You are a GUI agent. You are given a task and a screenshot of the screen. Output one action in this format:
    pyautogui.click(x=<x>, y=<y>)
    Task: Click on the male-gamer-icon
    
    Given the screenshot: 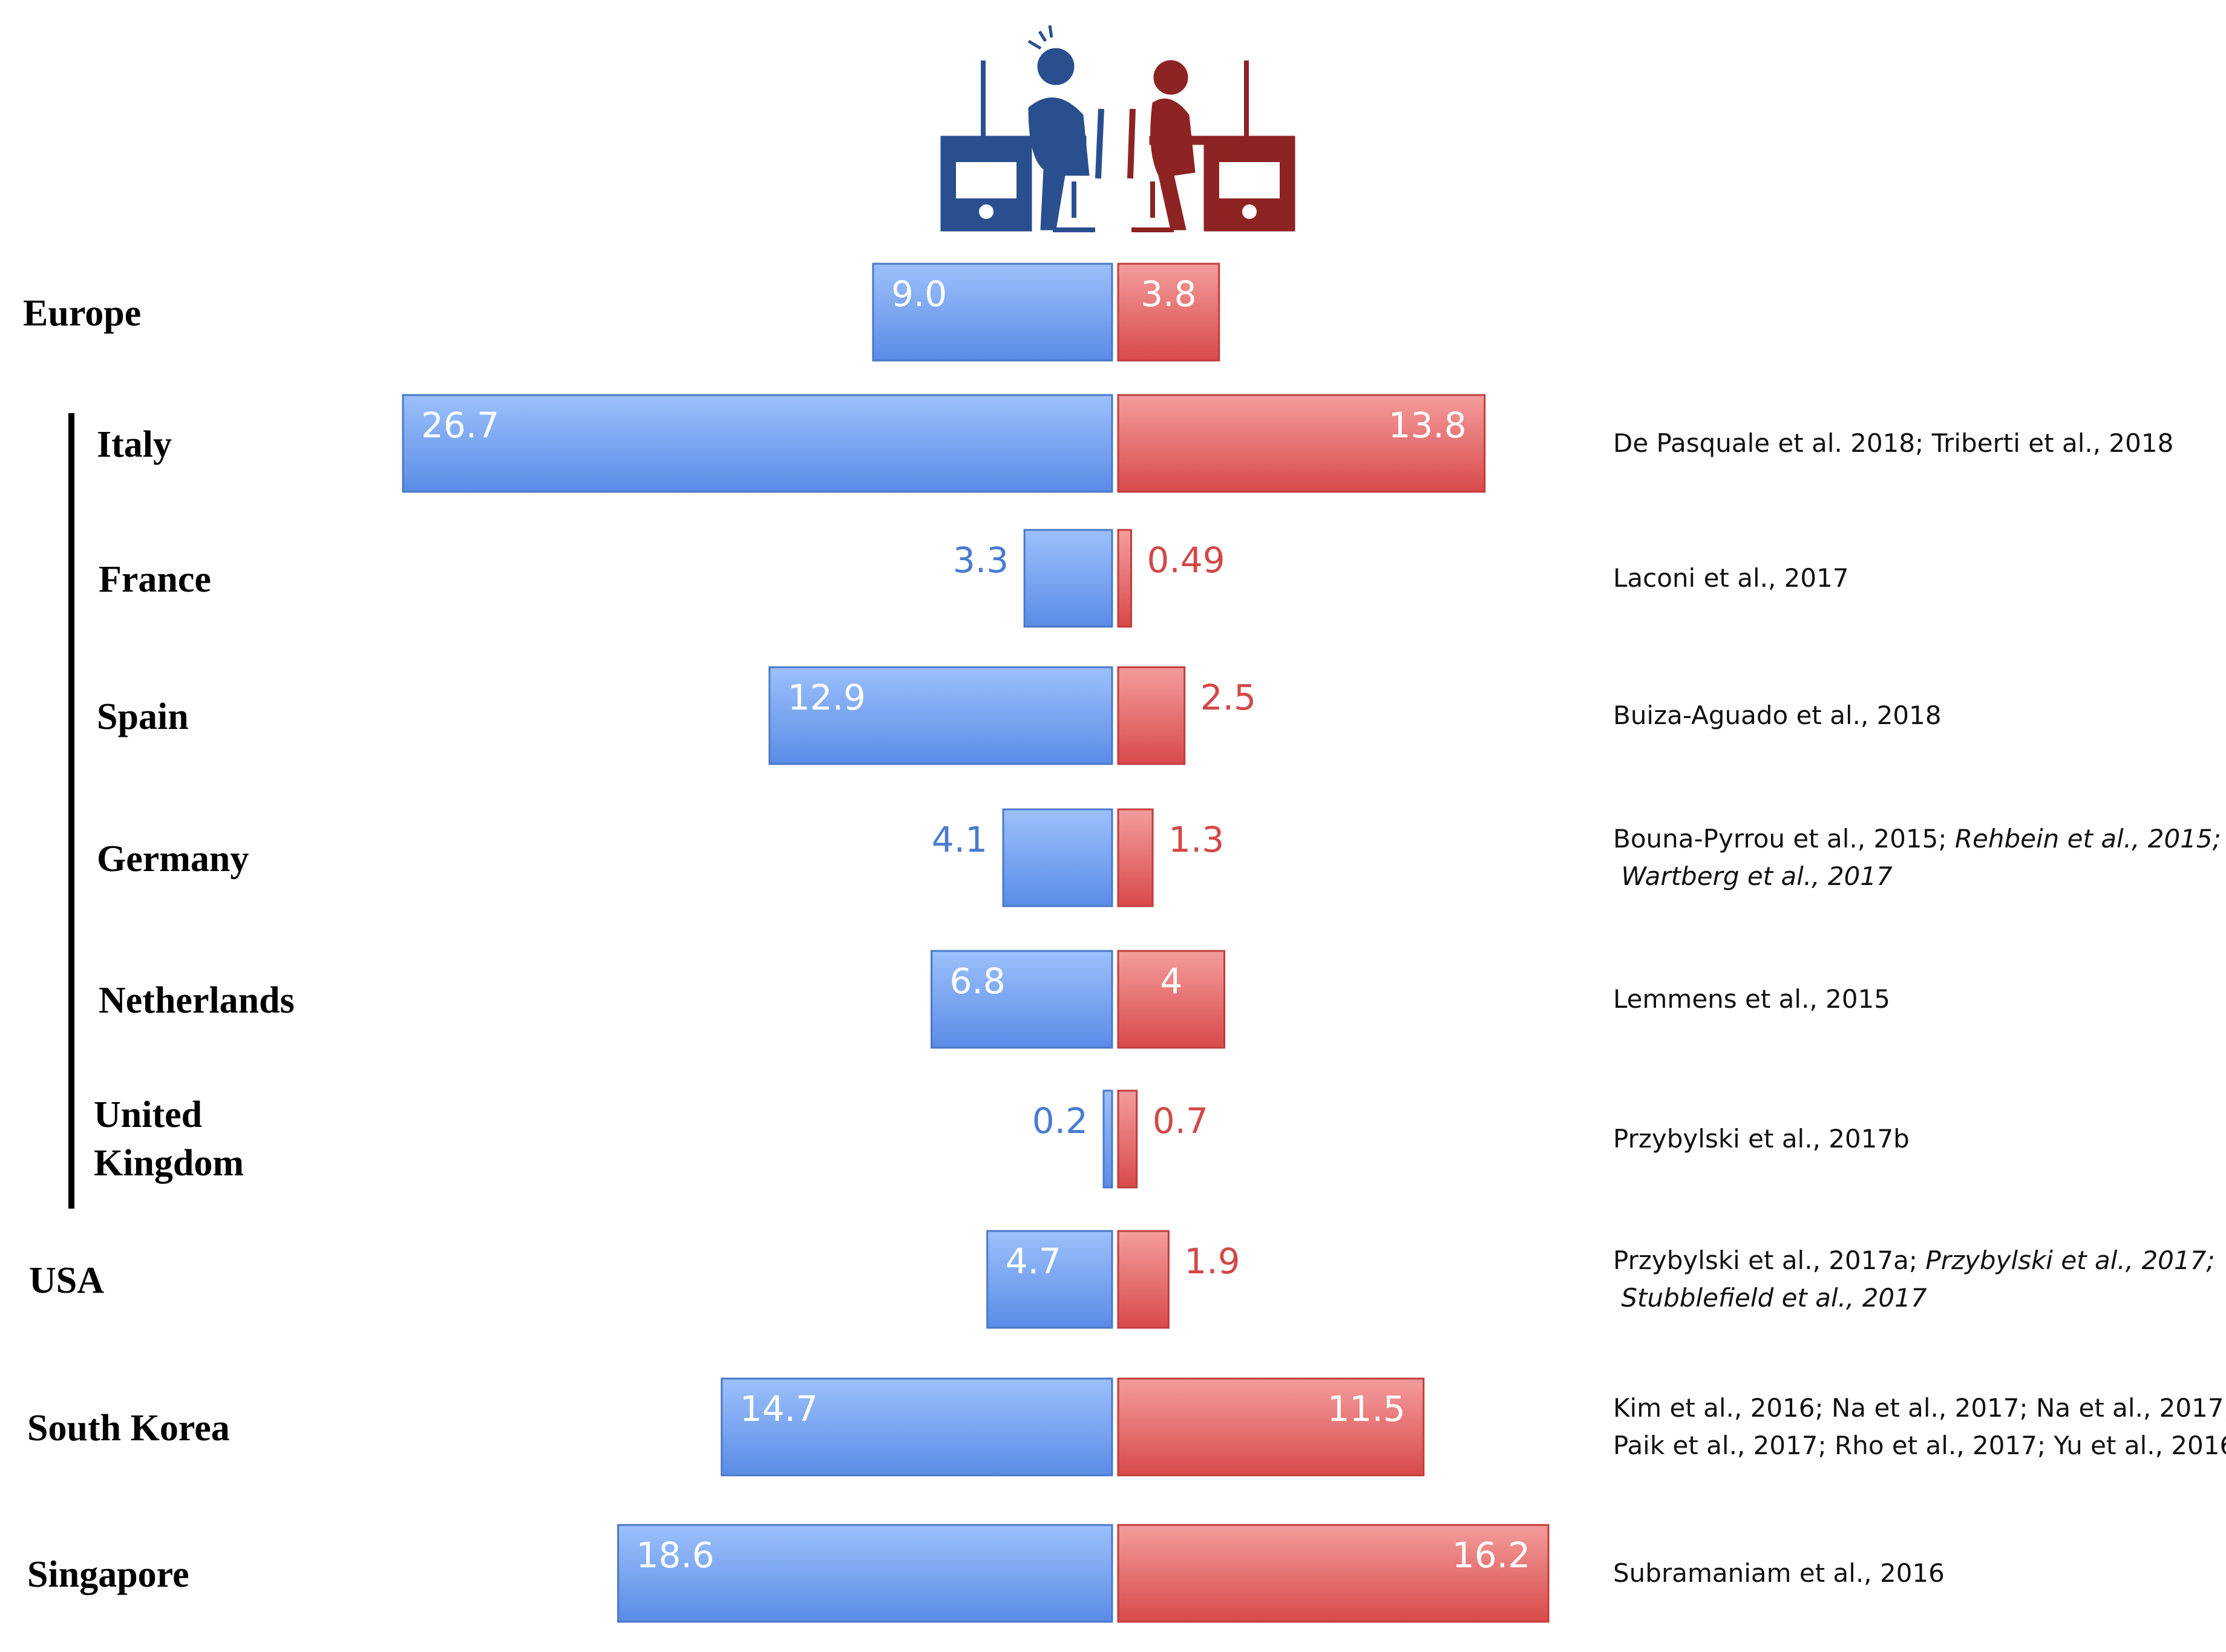 What is the action you would take?
    pyautogui.click(x=1022, y=128)
    